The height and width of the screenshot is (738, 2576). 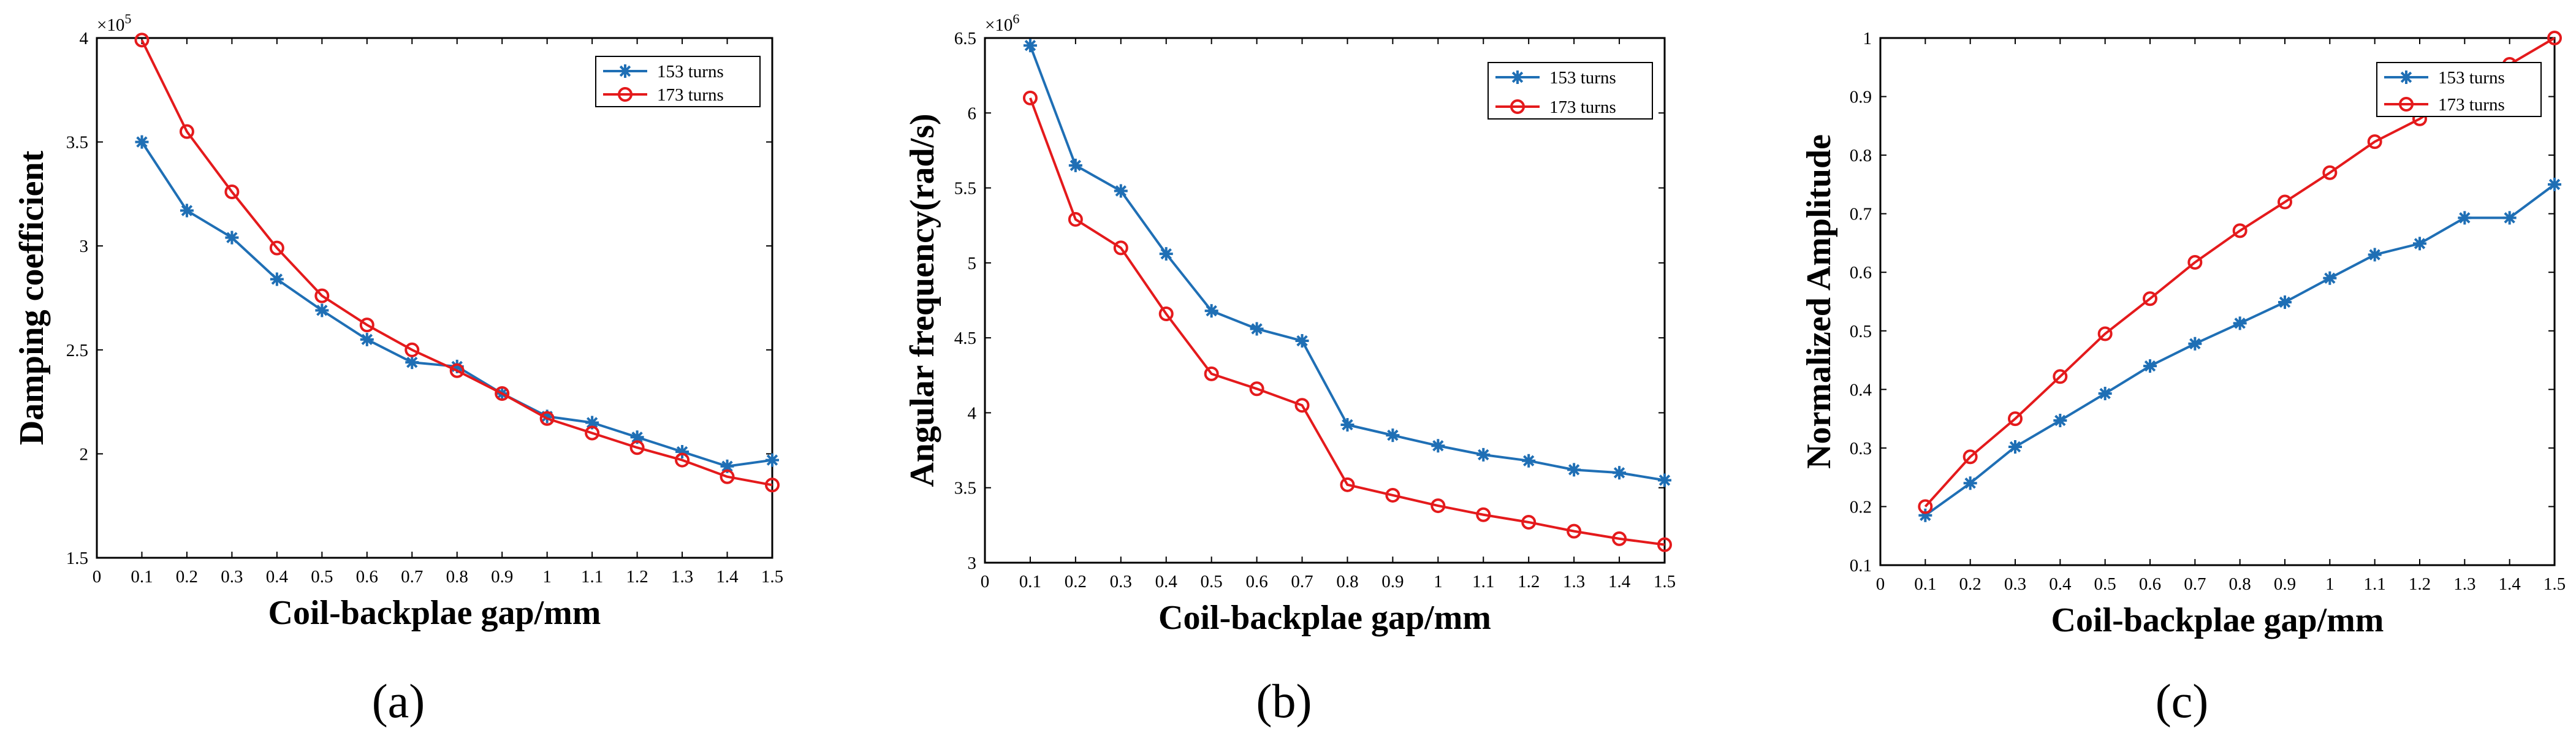 I want to click on y-axis-label: Angular frequency(rad/s), so click(x=922, y=300).